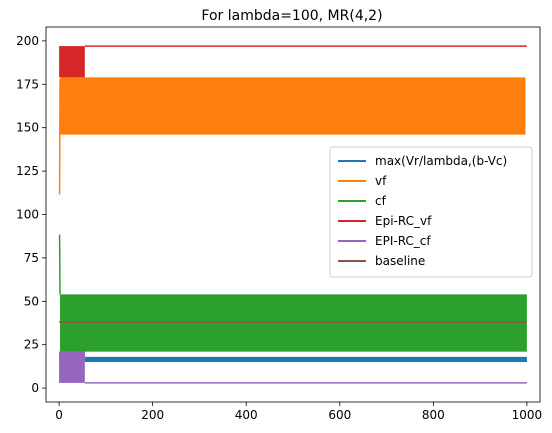 This screenshot has width=552, height=433. I want to click on chart-title: For lambda=100, MR(4,2), so click(291, 16).